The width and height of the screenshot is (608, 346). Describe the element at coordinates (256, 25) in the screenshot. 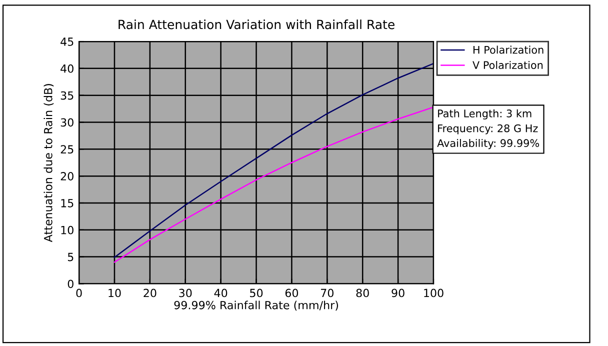

I see `chart-title: Rain Attenuation Variation with Rainfall Rate` at that location.